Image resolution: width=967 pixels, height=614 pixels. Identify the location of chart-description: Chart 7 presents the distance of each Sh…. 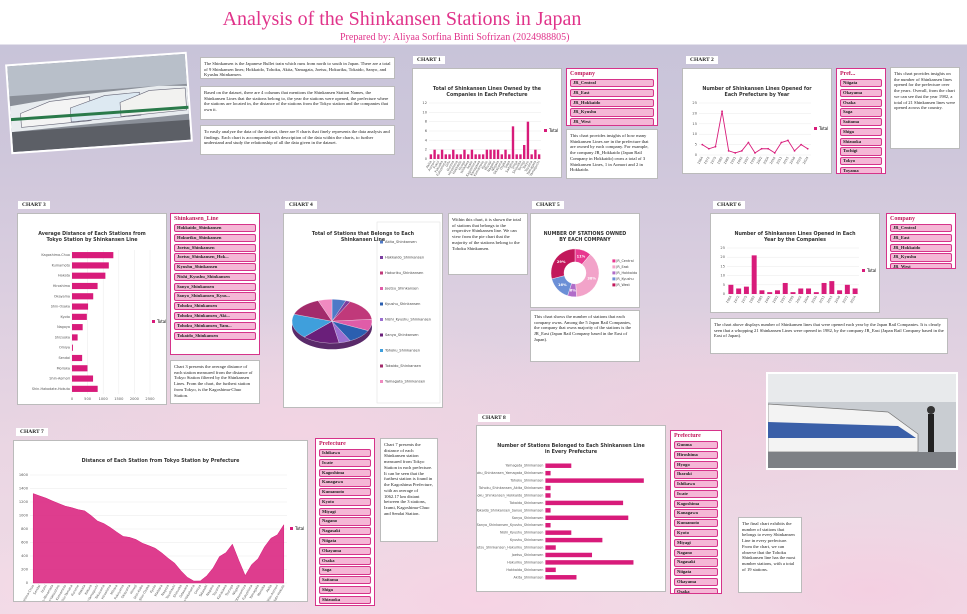
(409, 490).